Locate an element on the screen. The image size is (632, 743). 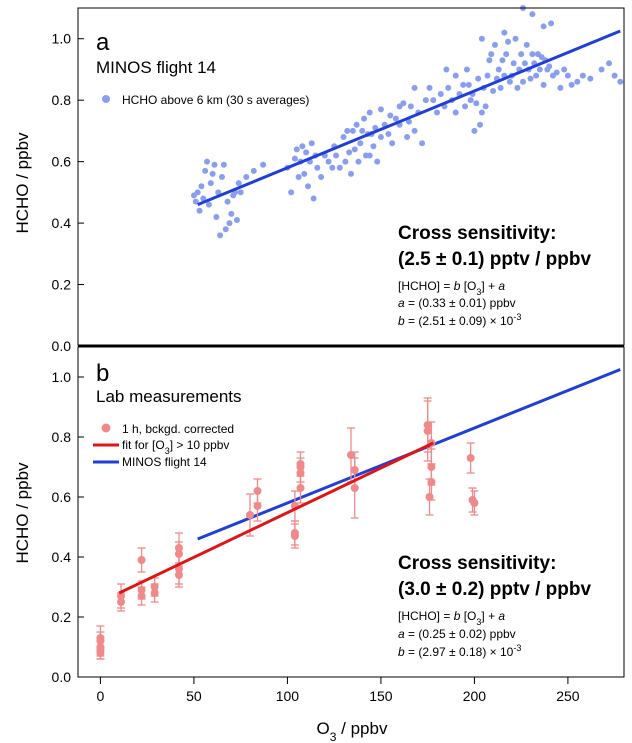
panel-b-y-tick-label-4: 0.8 is located at coordinates (62, 437).